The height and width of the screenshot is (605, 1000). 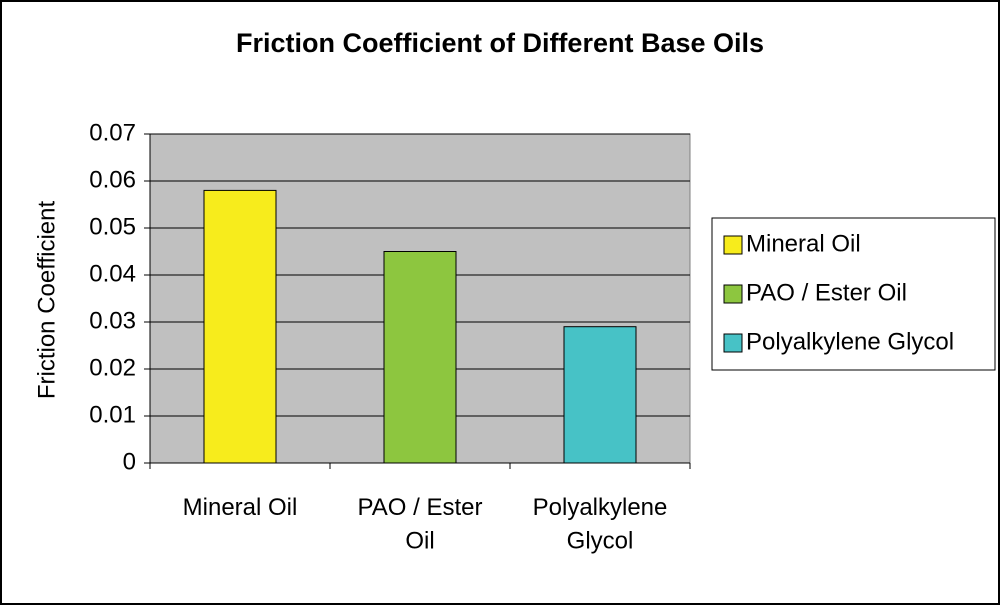 What do you see at coordinates (803, 243) in the screenshot?
I see `legend-label: Mineral Oil` at bounding box center [803, 243].